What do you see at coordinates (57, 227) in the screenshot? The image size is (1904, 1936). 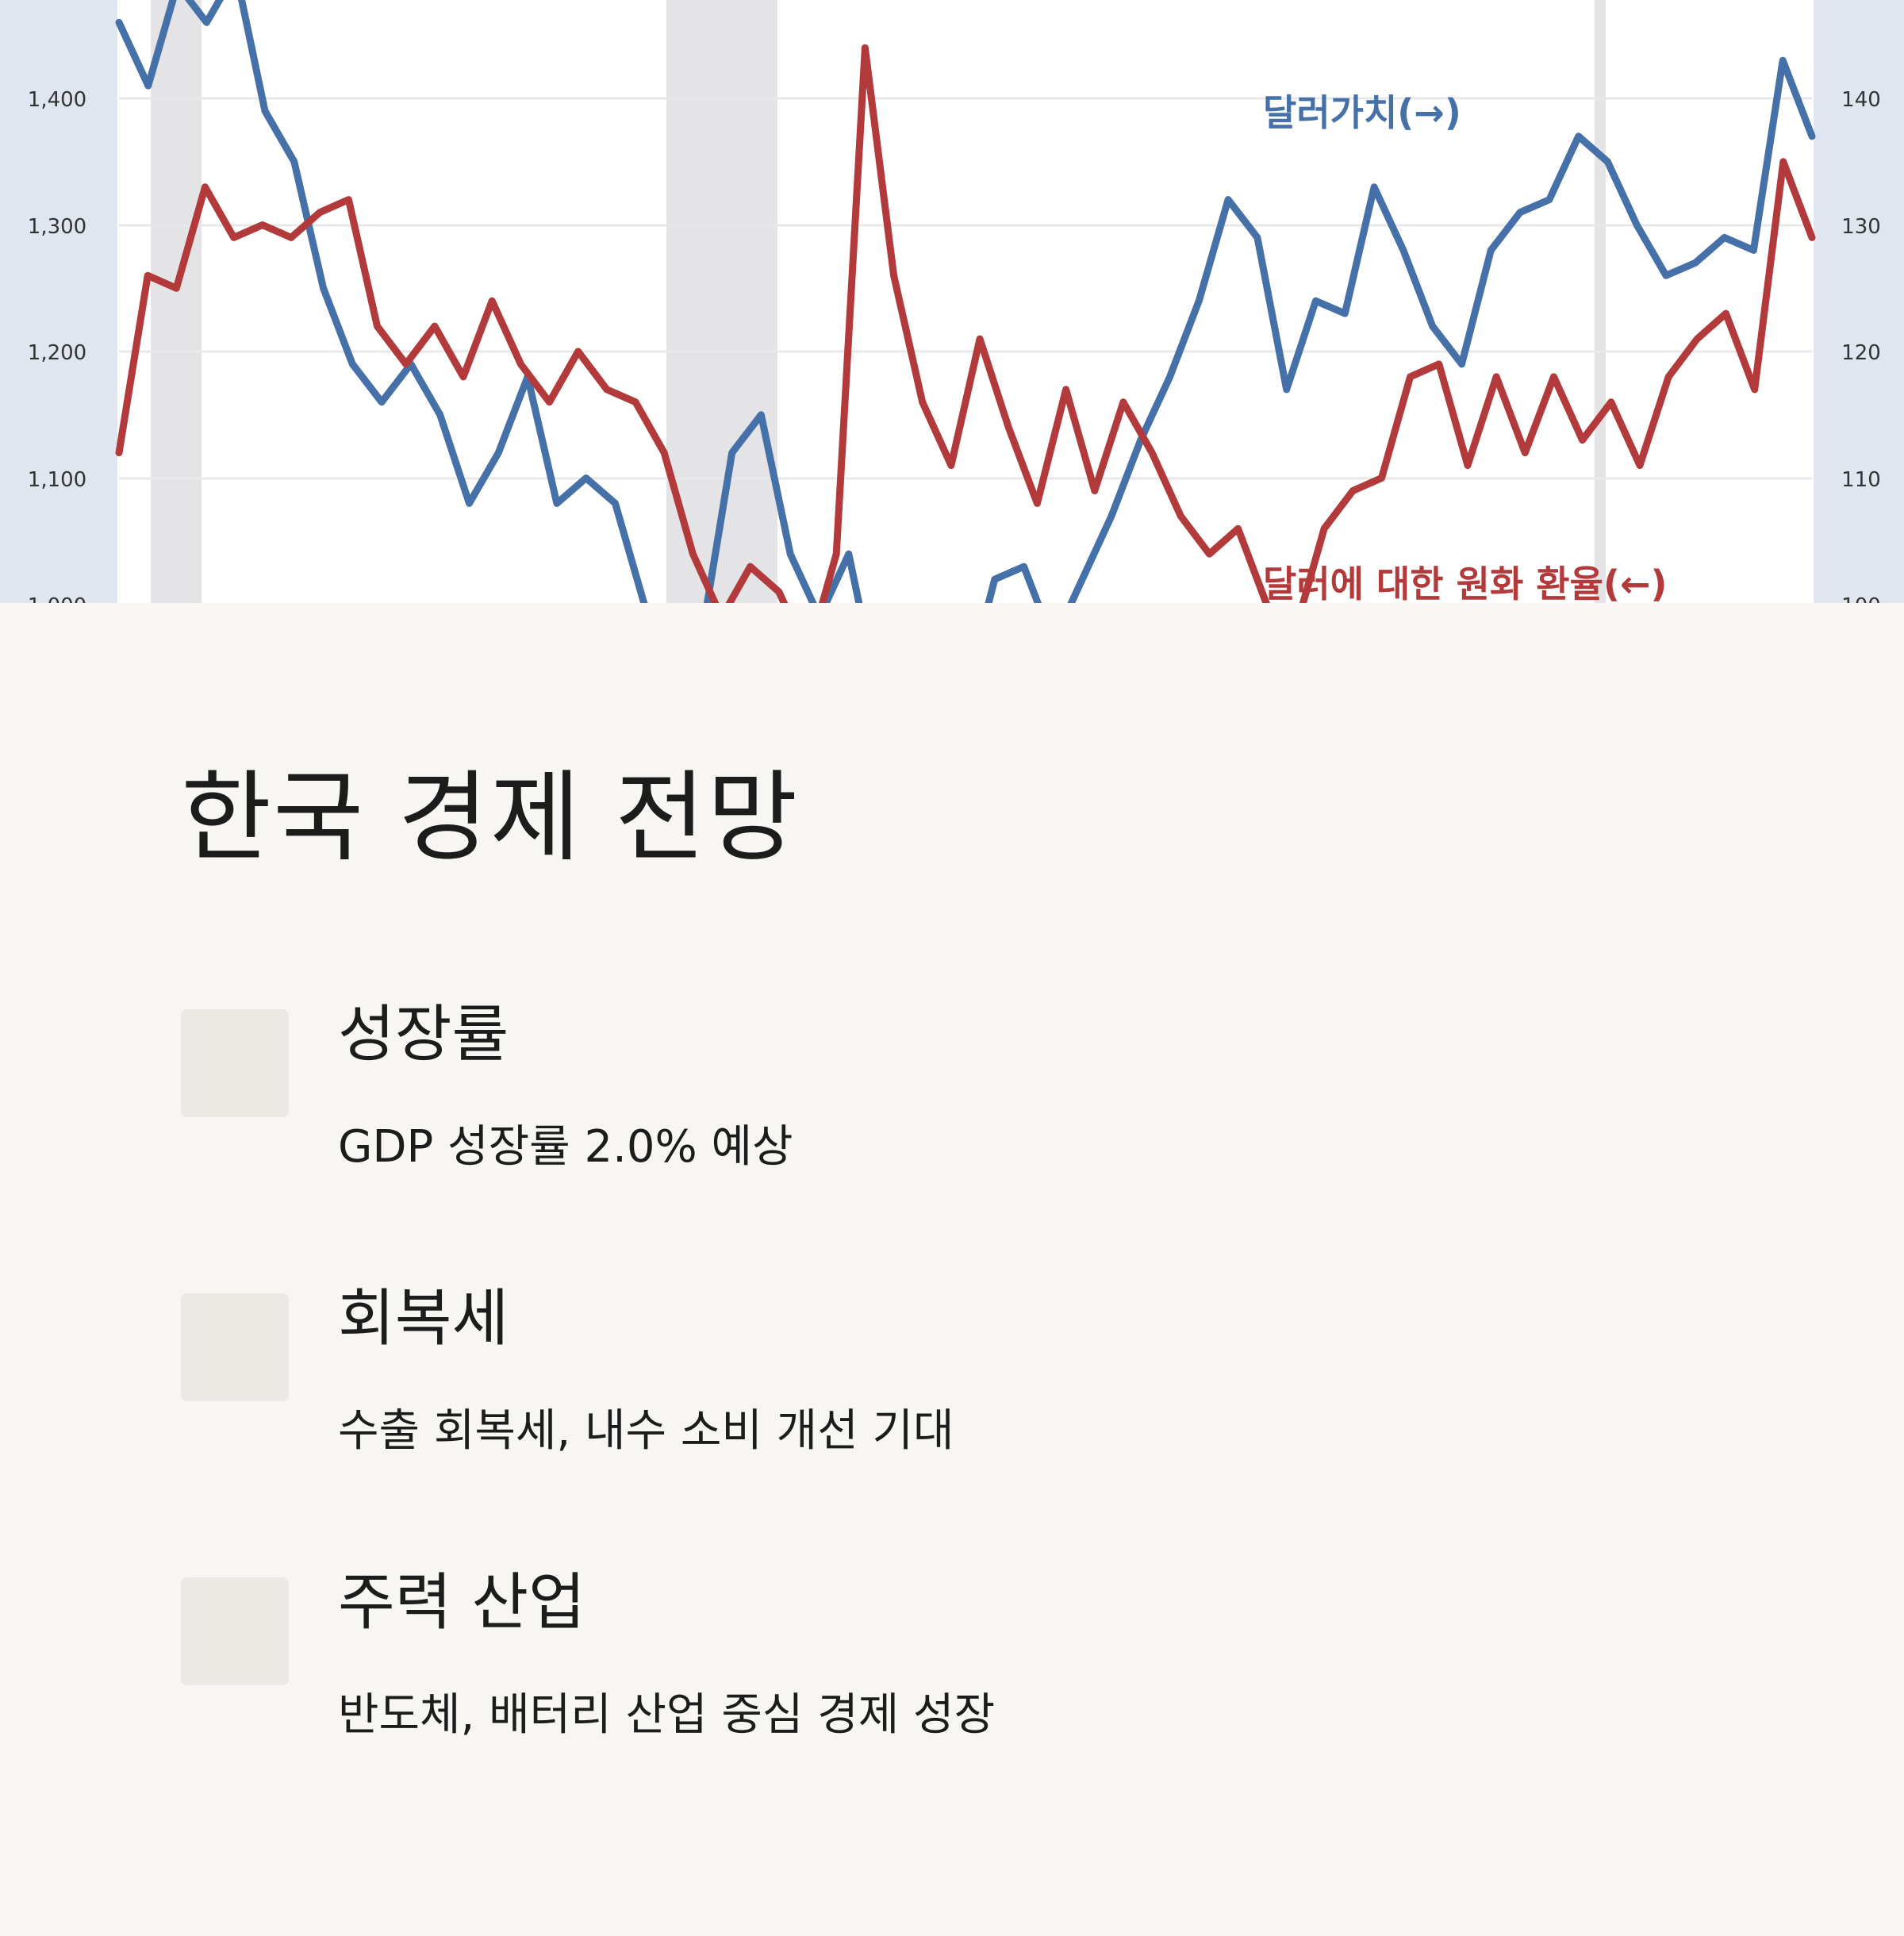 I see `left-axis-tick-label: 1,300` at bounding box center [57, 227].